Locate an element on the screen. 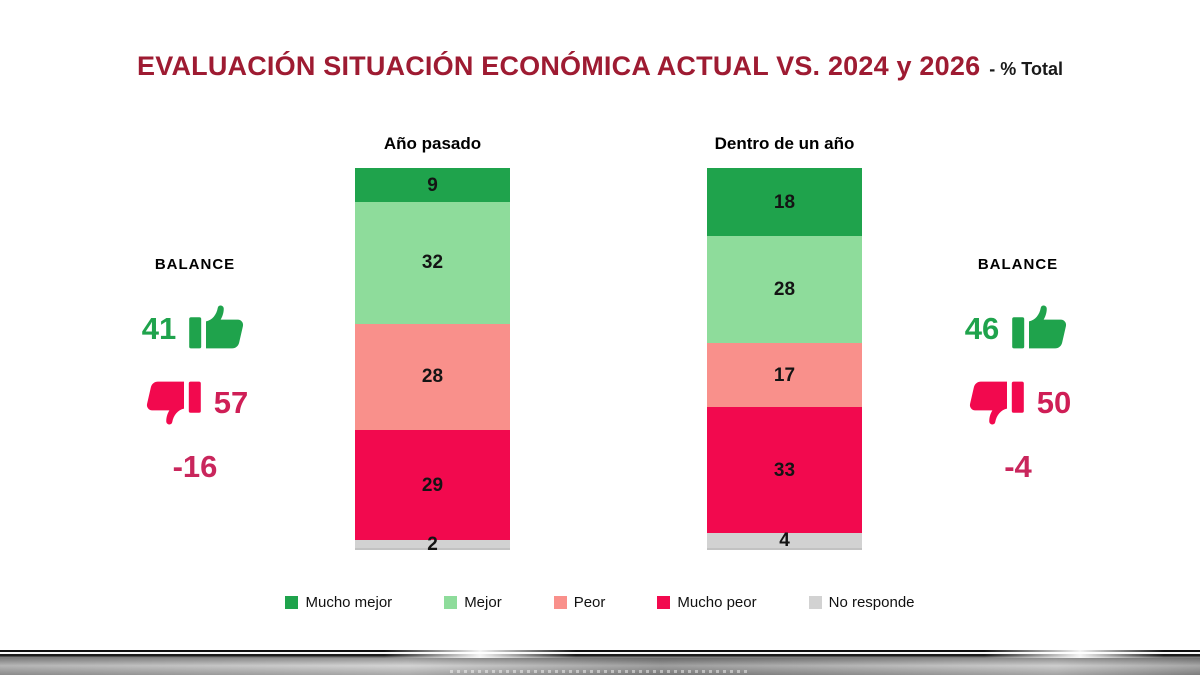  legend-label: Peor is located at coordinates (589, 602).